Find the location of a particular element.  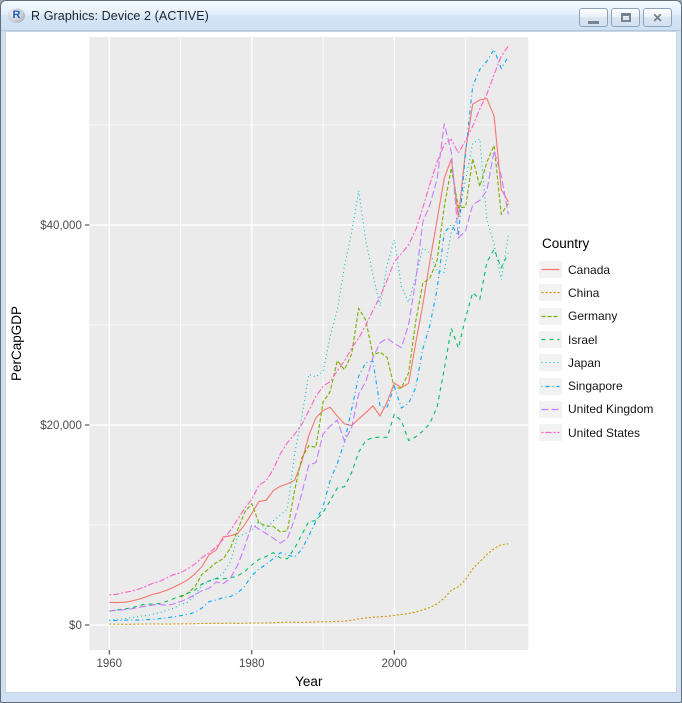

legend-label: Israel is located at coordinates (583, 339).